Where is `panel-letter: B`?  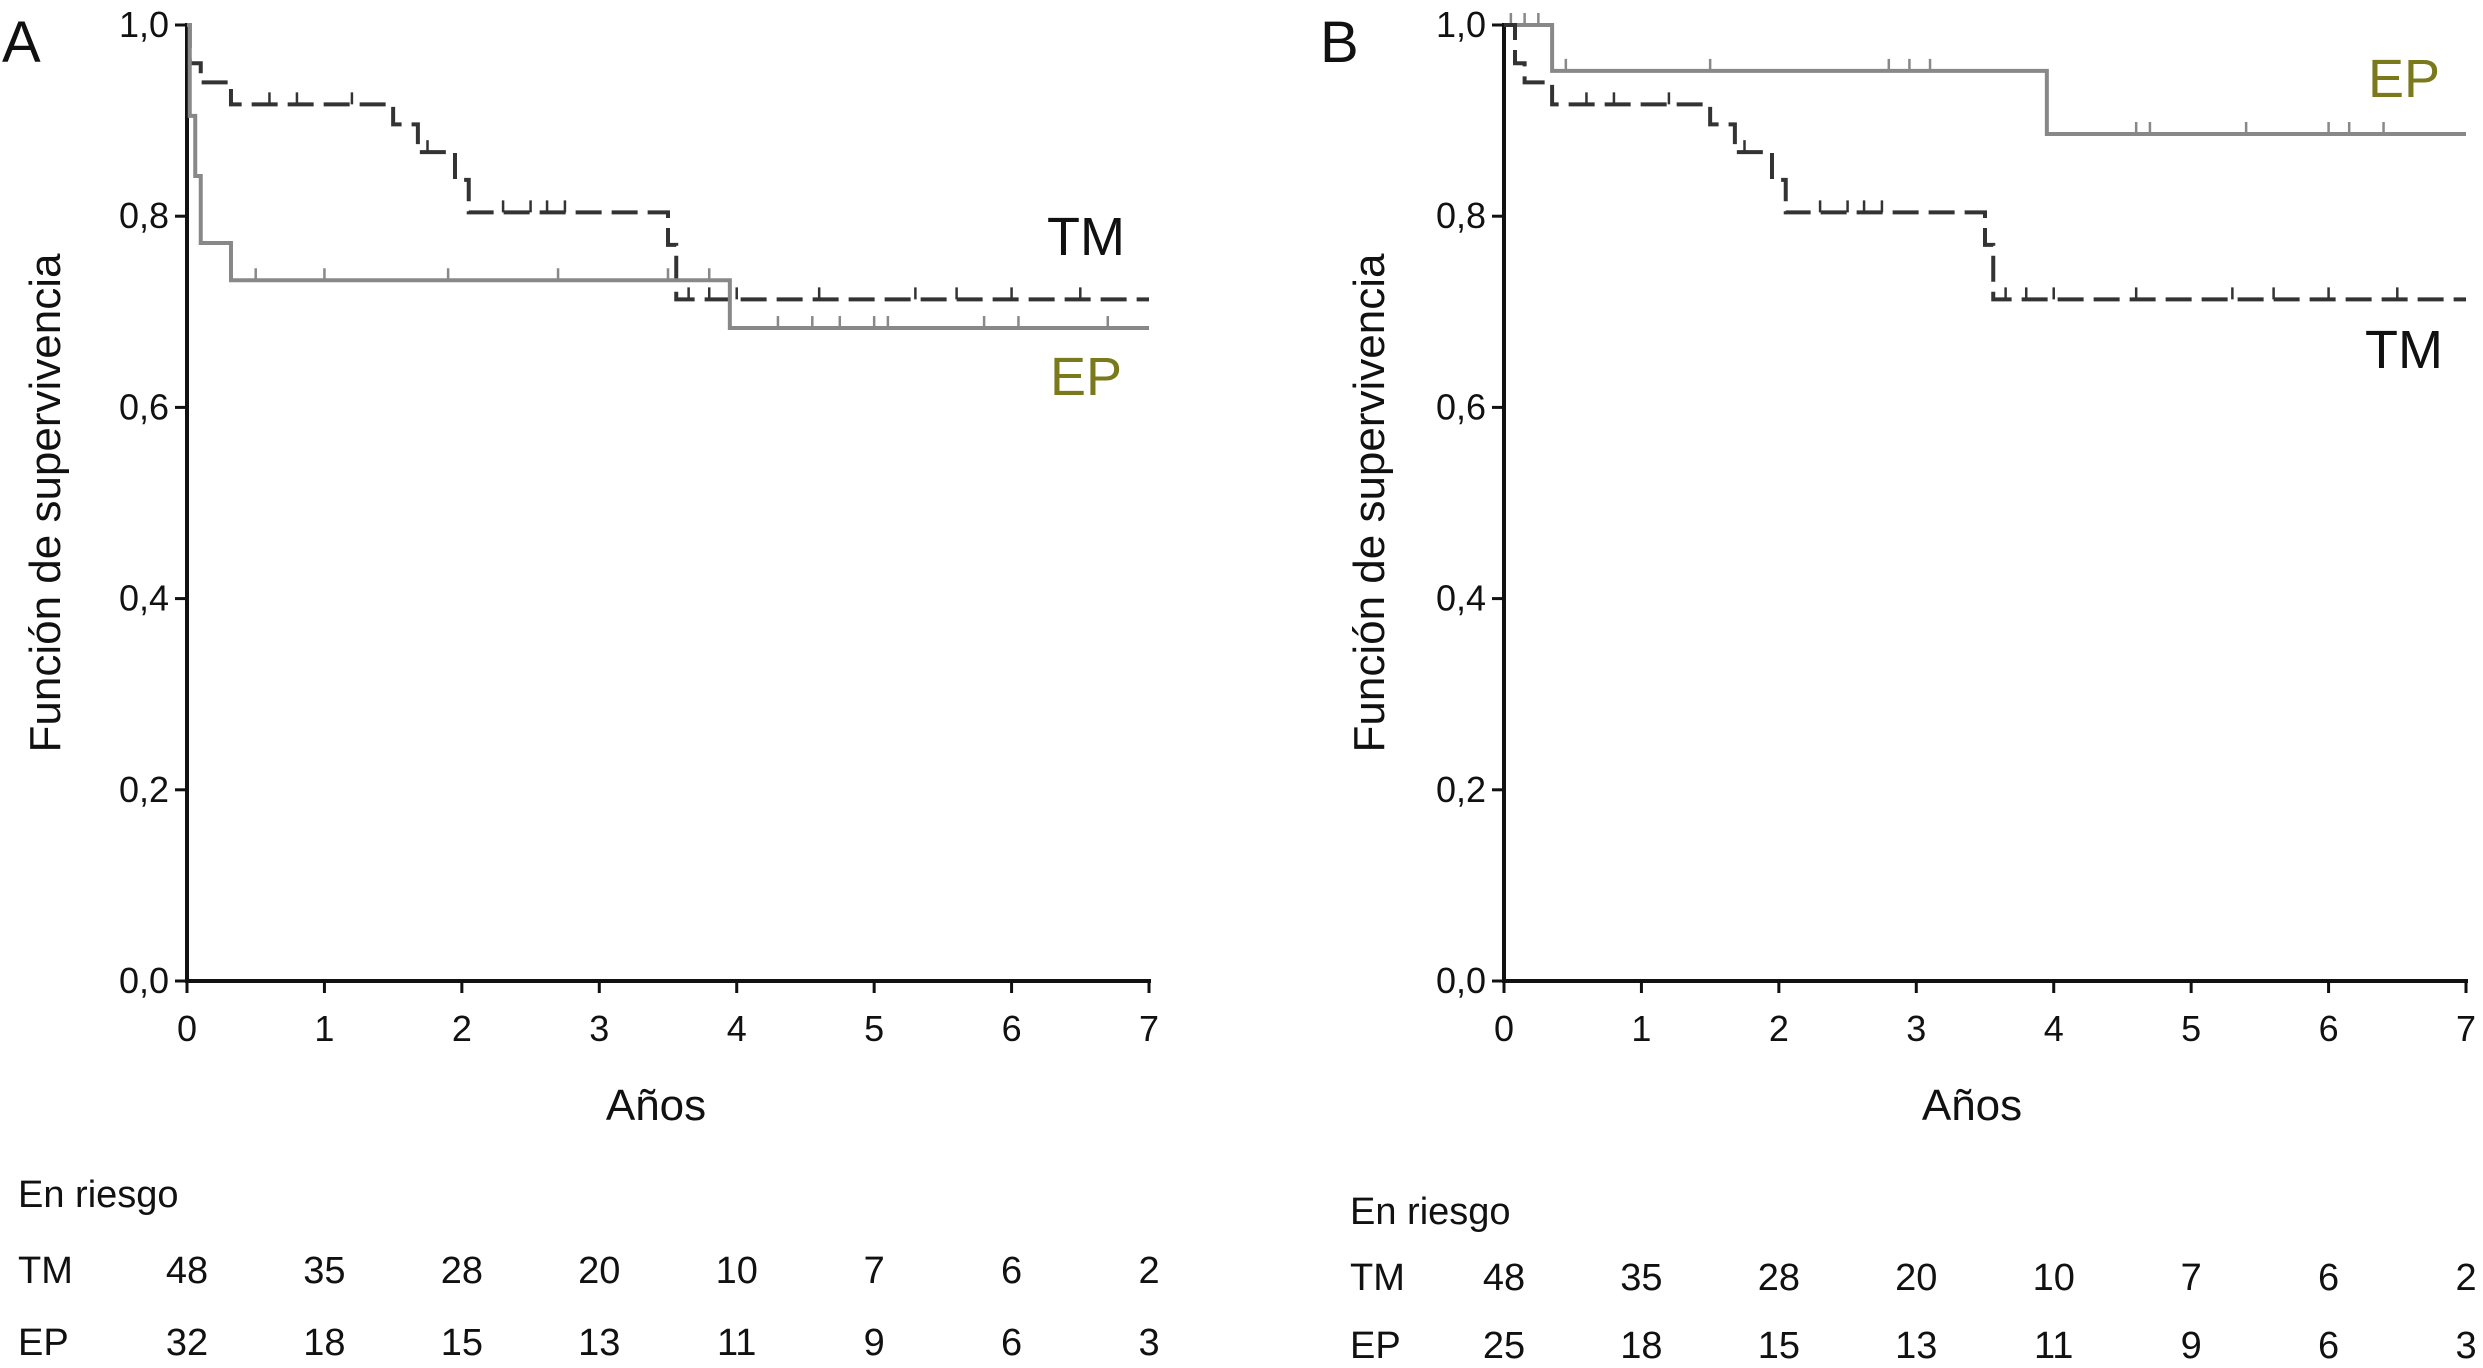
panel-letter: B is located at coordinates (1339, 42).